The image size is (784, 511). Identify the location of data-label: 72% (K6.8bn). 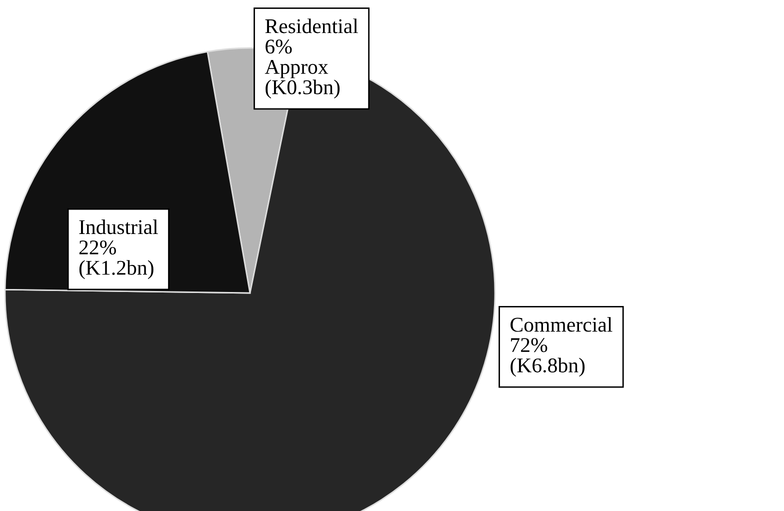
(547, 357).